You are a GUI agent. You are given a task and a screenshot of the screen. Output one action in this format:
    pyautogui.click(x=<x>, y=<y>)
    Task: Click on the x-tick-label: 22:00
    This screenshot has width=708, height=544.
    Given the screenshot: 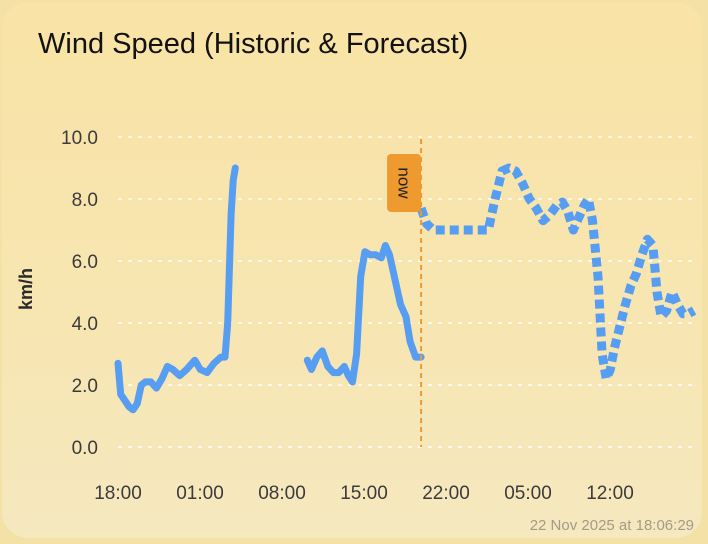 What is the action you would take?
    pyautogui.click(x=446, y=493)
    